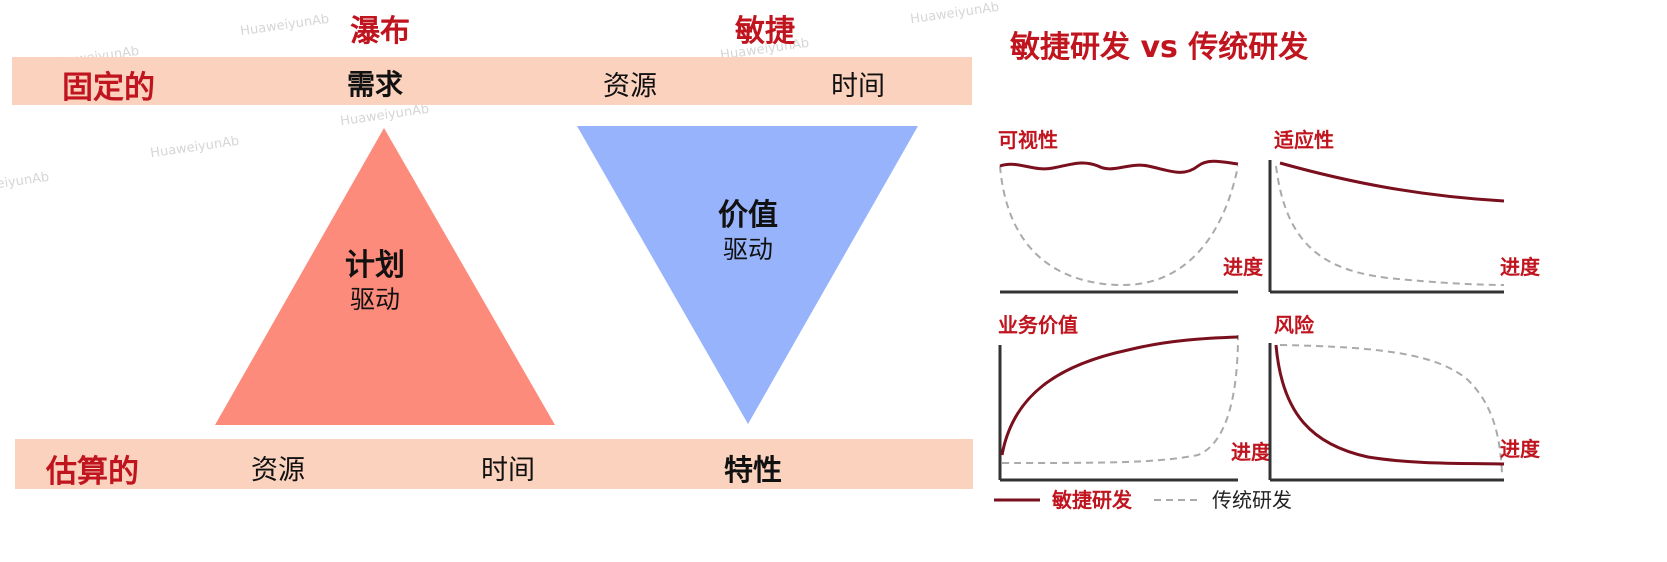 This screenshot has width=1667, height=562. I want to click on plan-driven-line1: 计划, so click(375, 265).